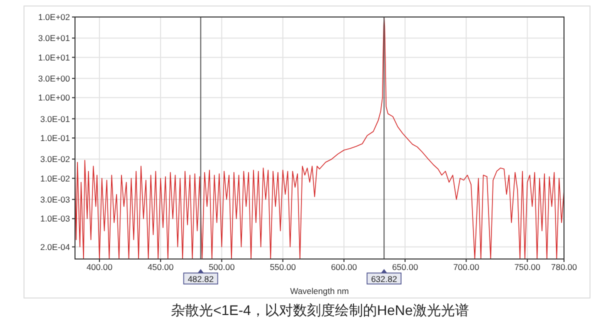 Image resolution: width=609 pixels, height=322 pixels. Describe the element at coordinates (55, 199) in the screenshot. I see `y-tick-label: 3.0E-03` at that location.